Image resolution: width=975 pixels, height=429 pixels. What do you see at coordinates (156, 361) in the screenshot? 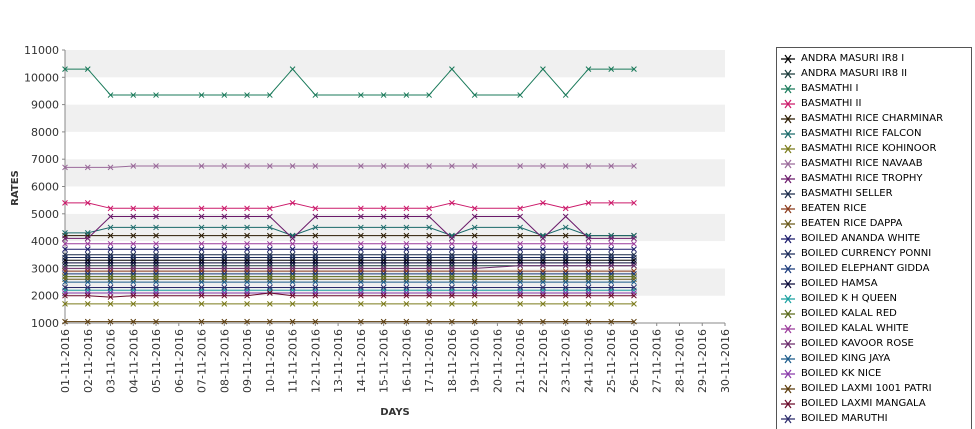
I see `x-tick-label: 05-11-2016` at bounding box center [156, 361].